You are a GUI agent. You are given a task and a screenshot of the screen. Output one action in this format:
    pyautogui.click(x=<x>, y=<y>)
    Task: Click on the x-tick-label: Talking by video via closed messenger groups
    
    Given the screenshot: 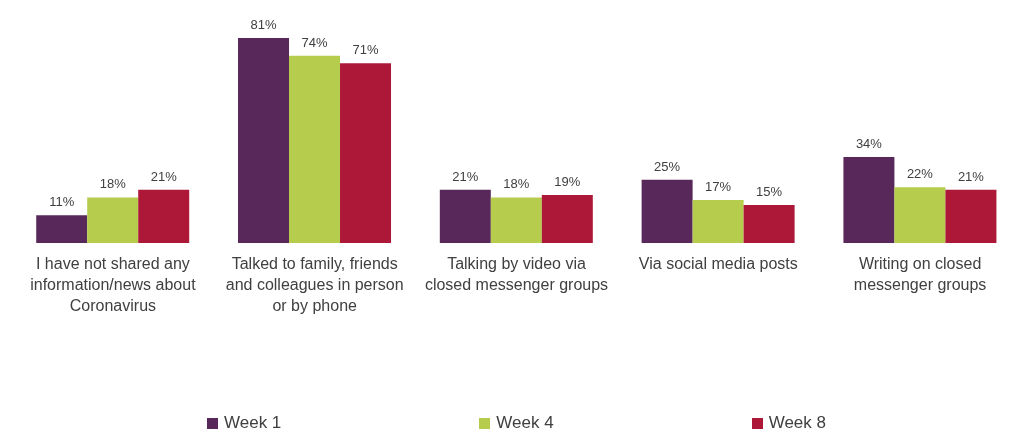 What is the action you would take?
    pyautogui.click(x=516, y=274)
    